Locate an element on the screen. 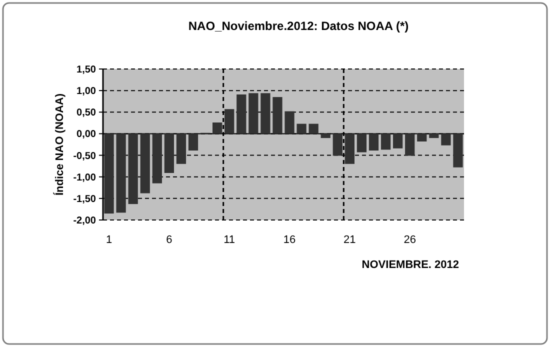  x-tick-label: 11 is located at coordinates (230, 240).